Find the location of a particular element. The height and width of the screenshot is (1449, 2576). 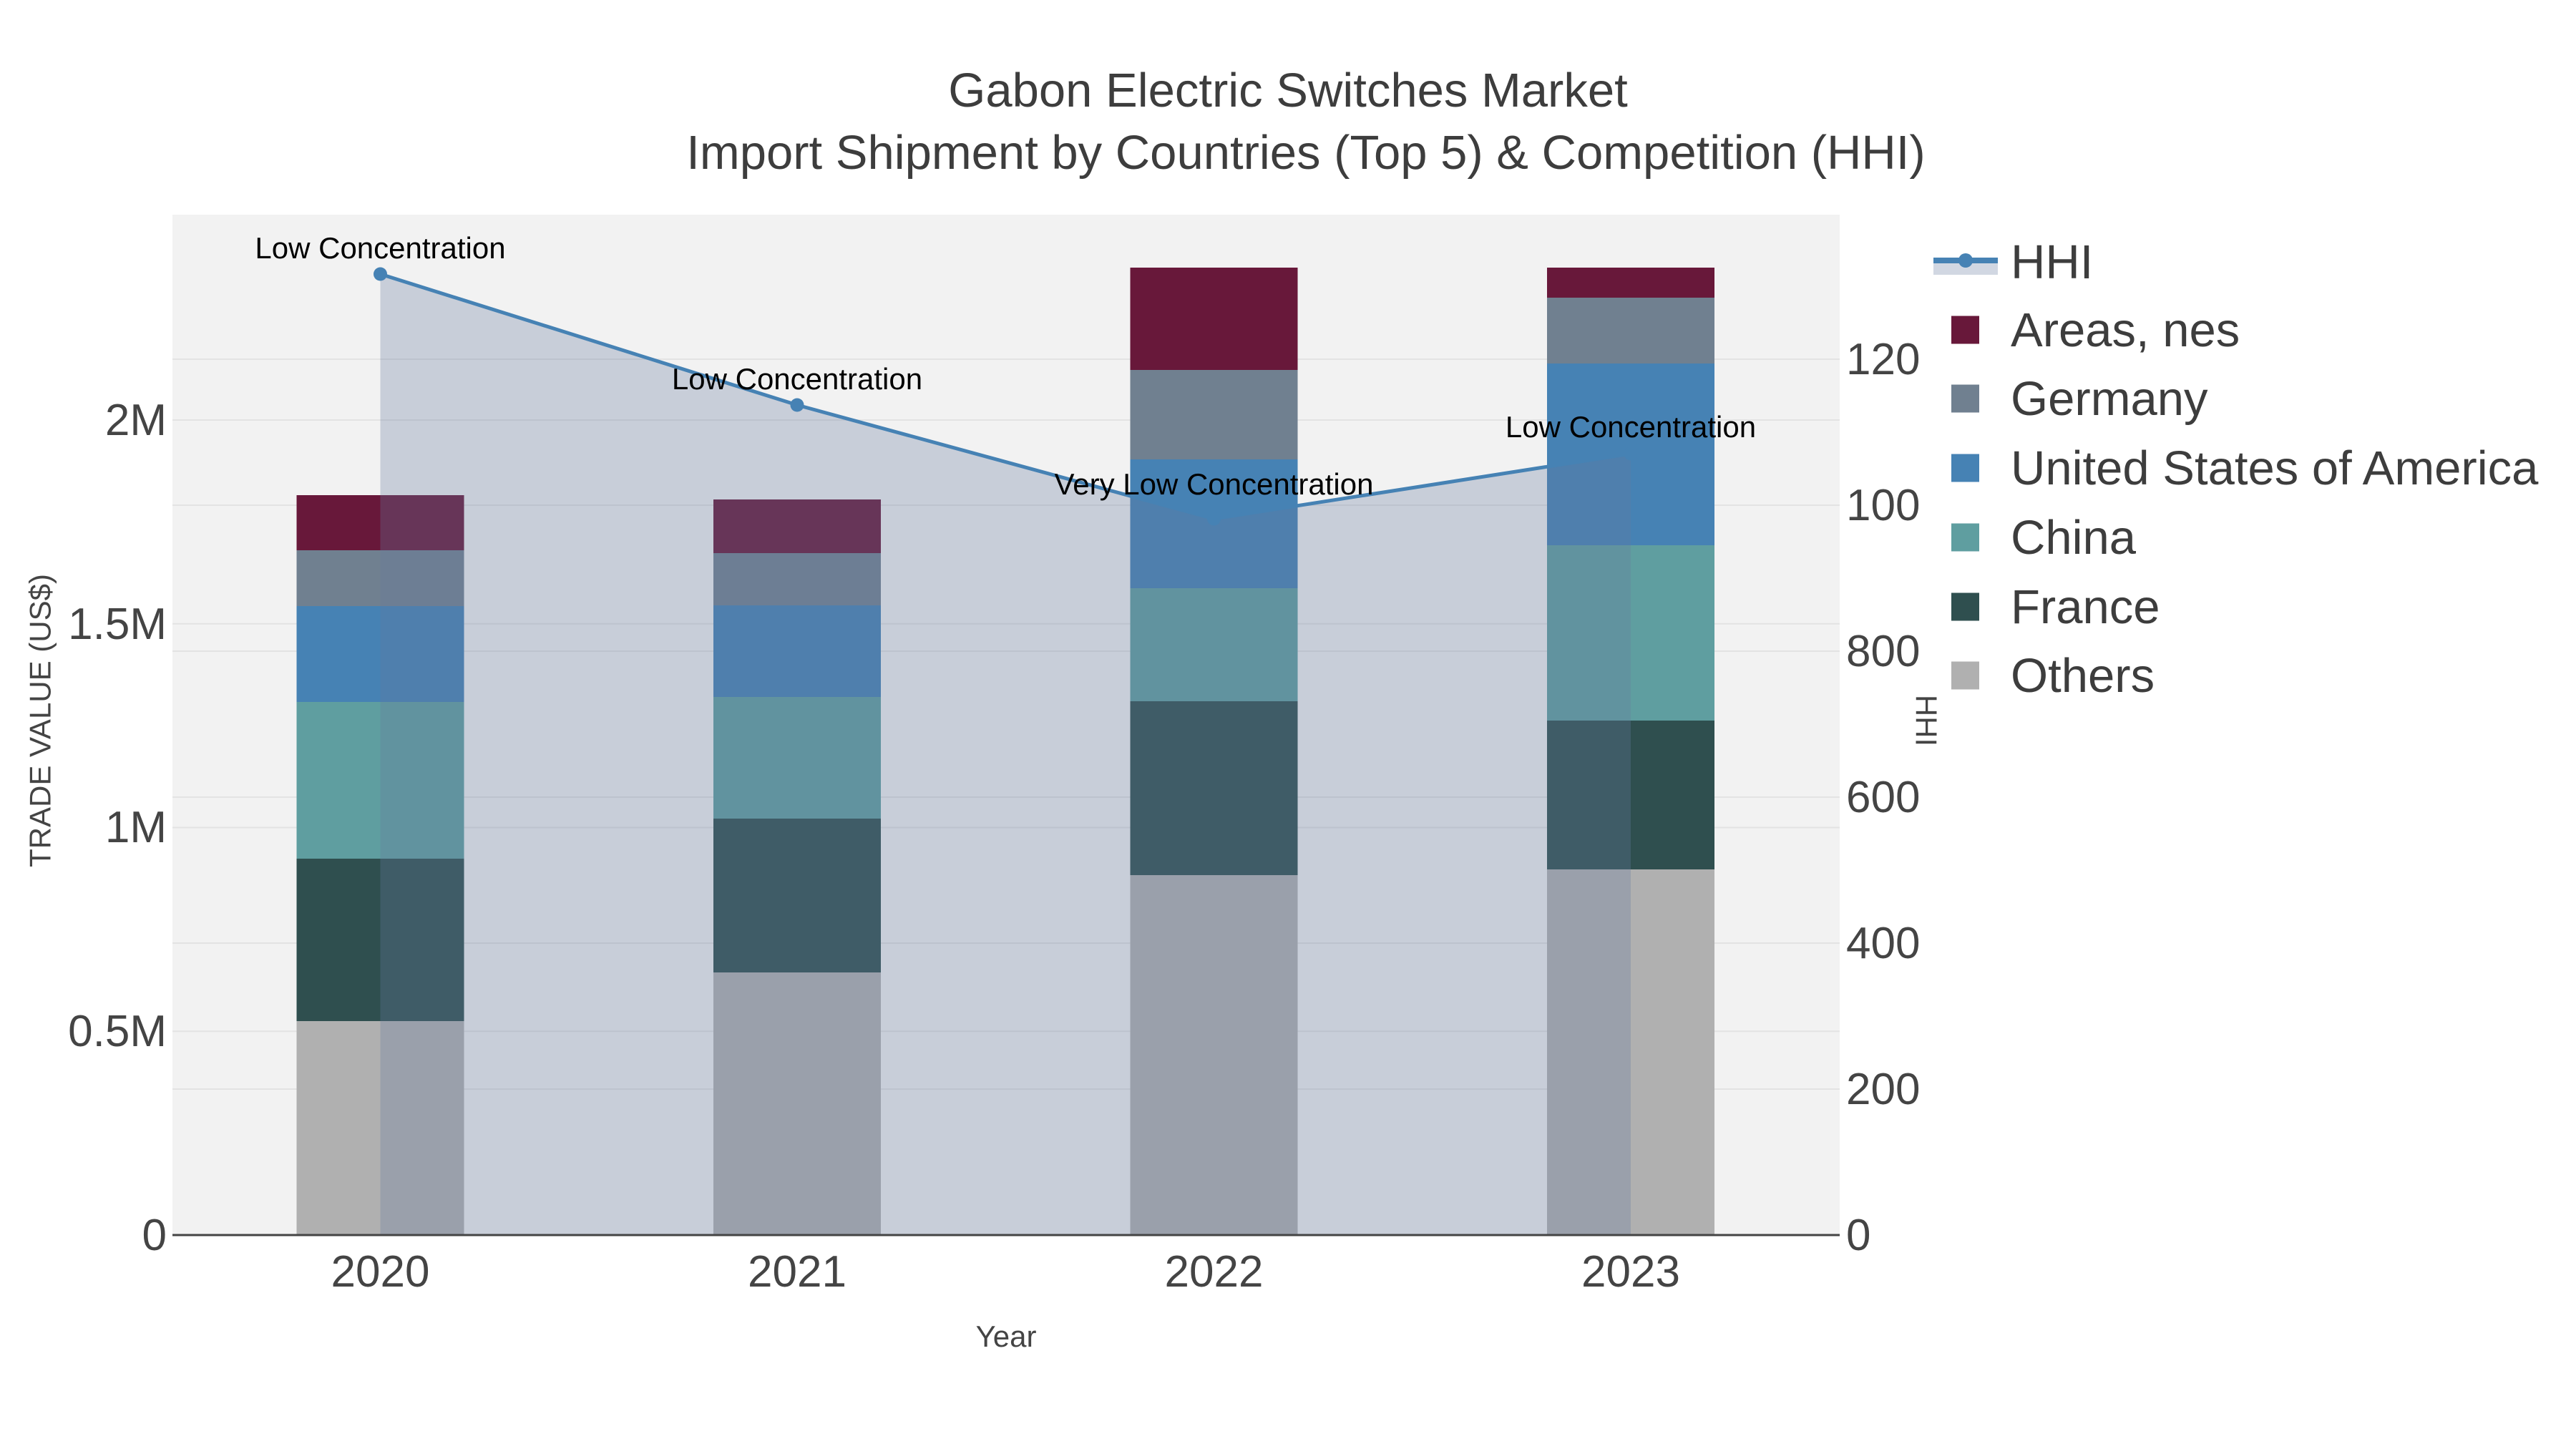

svg-text: 2022 is located at coordinates (1214, 1272).